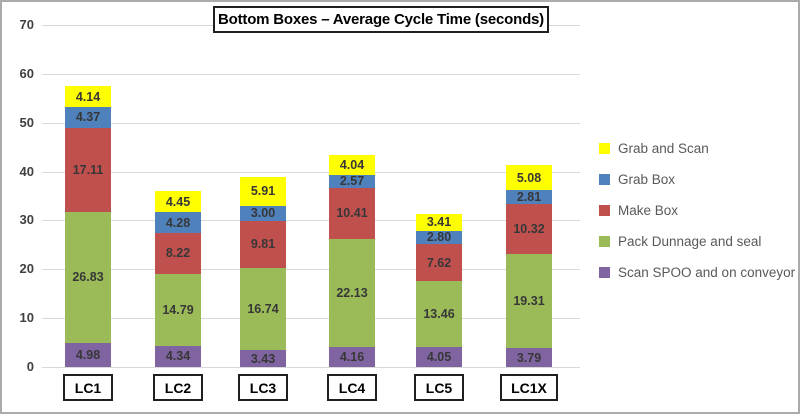 The height and width of the screenshot is (414, 800). I want to click on bar-segment: 4.37, so click(88, 117).